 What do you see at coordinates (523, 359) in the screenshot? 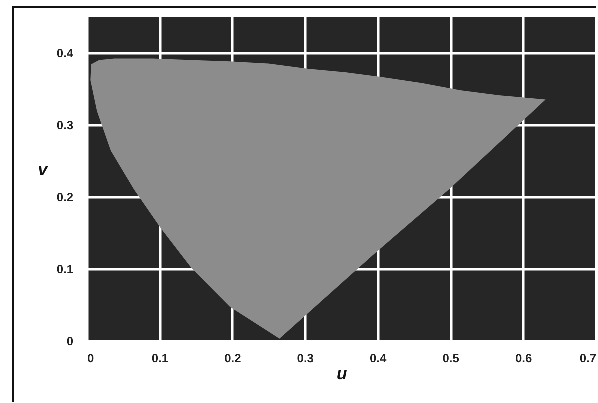
I see `x-tick-label: 0.6` at bounding box center [523, 359].